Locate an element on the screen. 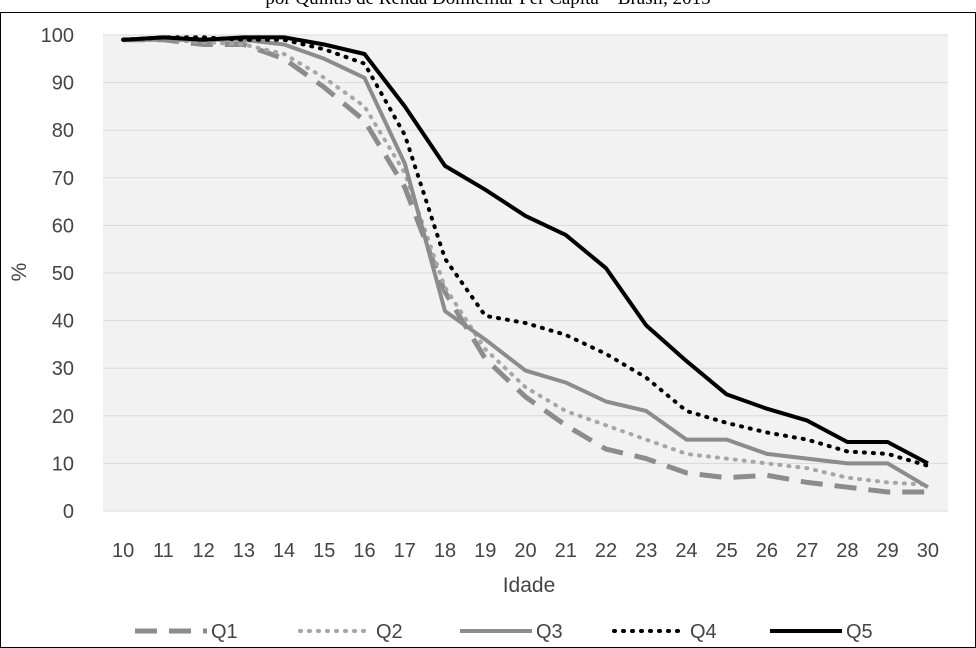 This screenshot has width=976, height=648. x-tick-label: 29 is located at coordinates (888, 551).